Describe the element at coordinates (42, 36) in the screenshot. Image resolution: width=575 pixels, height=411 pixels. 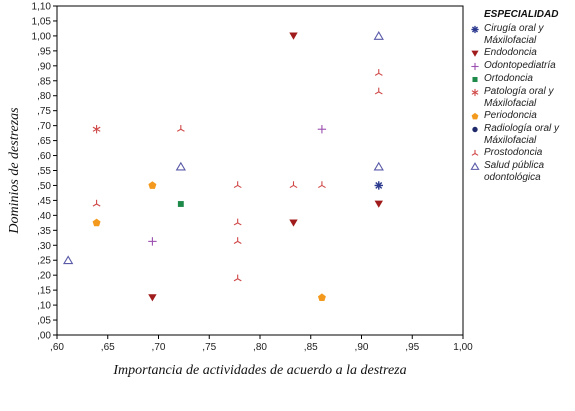
I see `y-tick-label: 1,00` at that location.